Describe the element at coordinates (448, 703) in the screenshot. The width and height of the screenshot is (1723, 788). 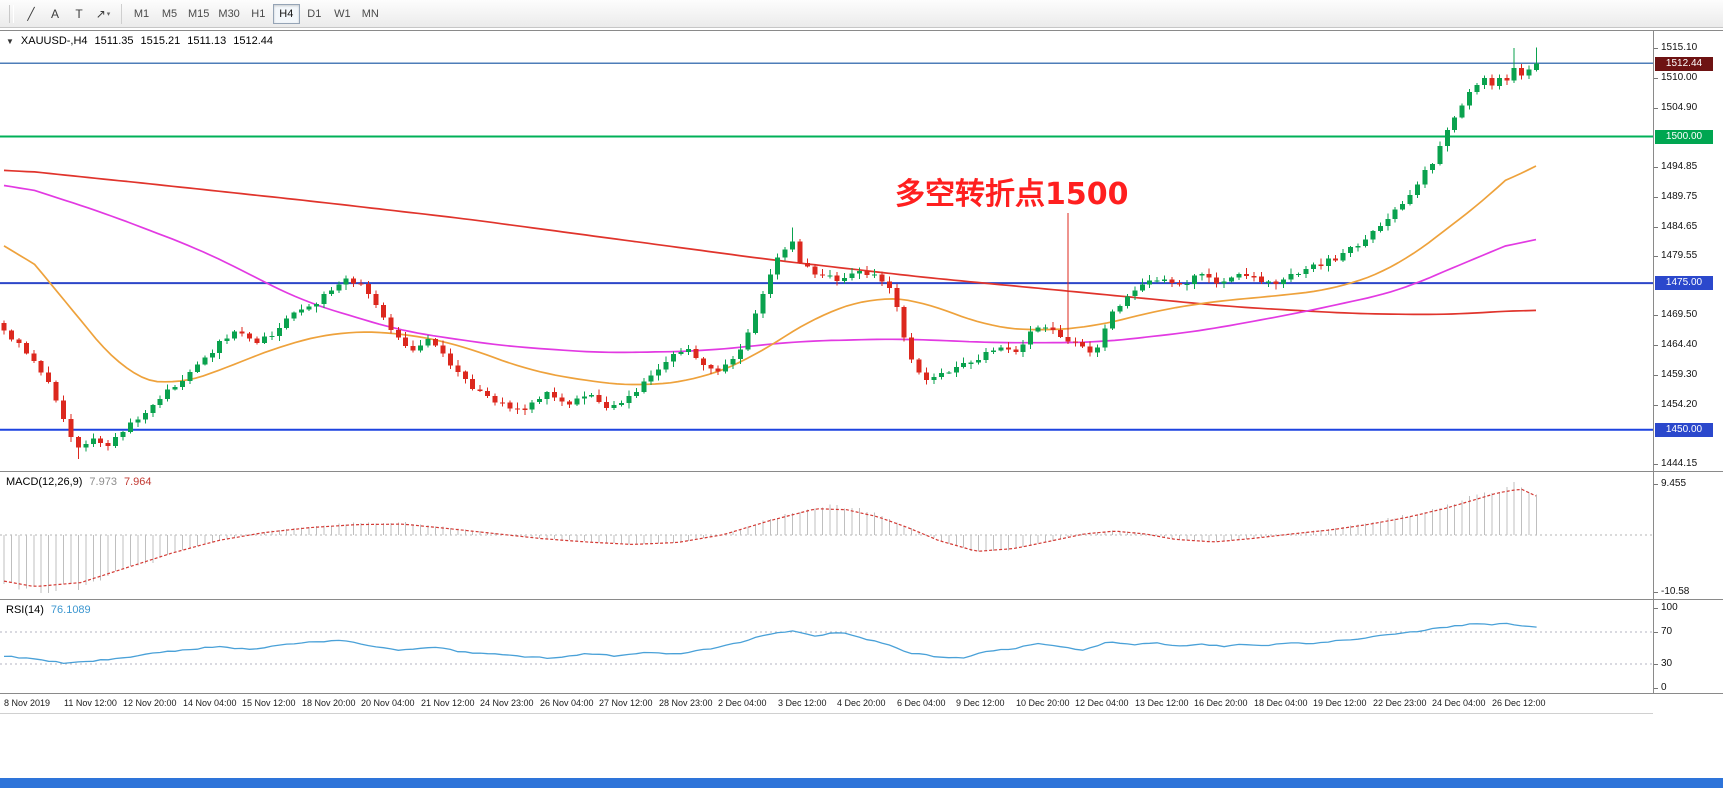
I see `time-label: 21 Nov 12:00` at that location.